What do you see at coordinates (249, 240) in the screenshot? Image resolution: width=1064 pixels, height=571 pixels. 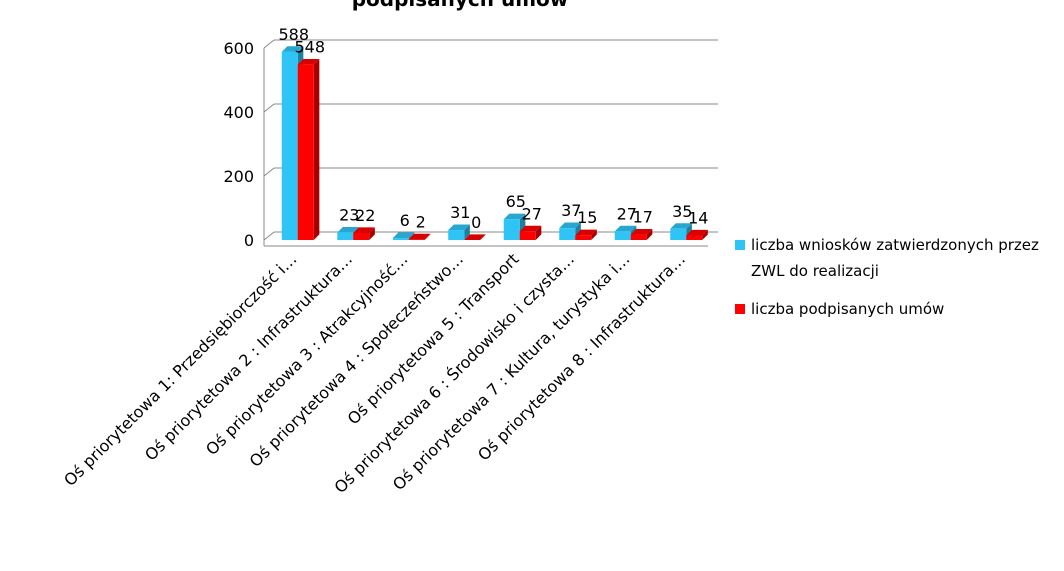 I see `y-tick-label: 0` at bounding box center [249, 240].